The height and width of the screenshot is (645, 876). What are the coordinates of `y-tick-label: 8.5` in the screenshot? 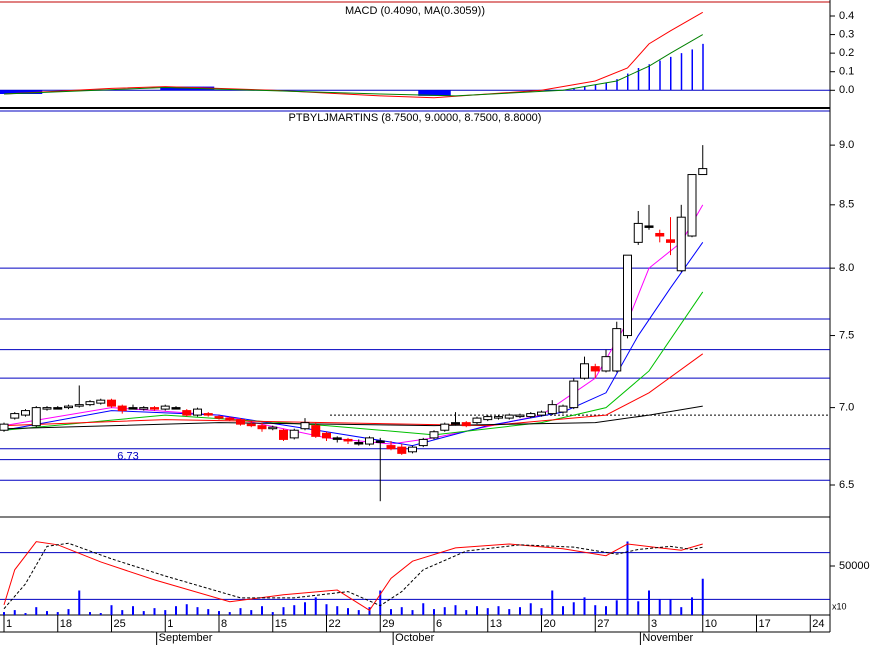 It's located at (846, 205).